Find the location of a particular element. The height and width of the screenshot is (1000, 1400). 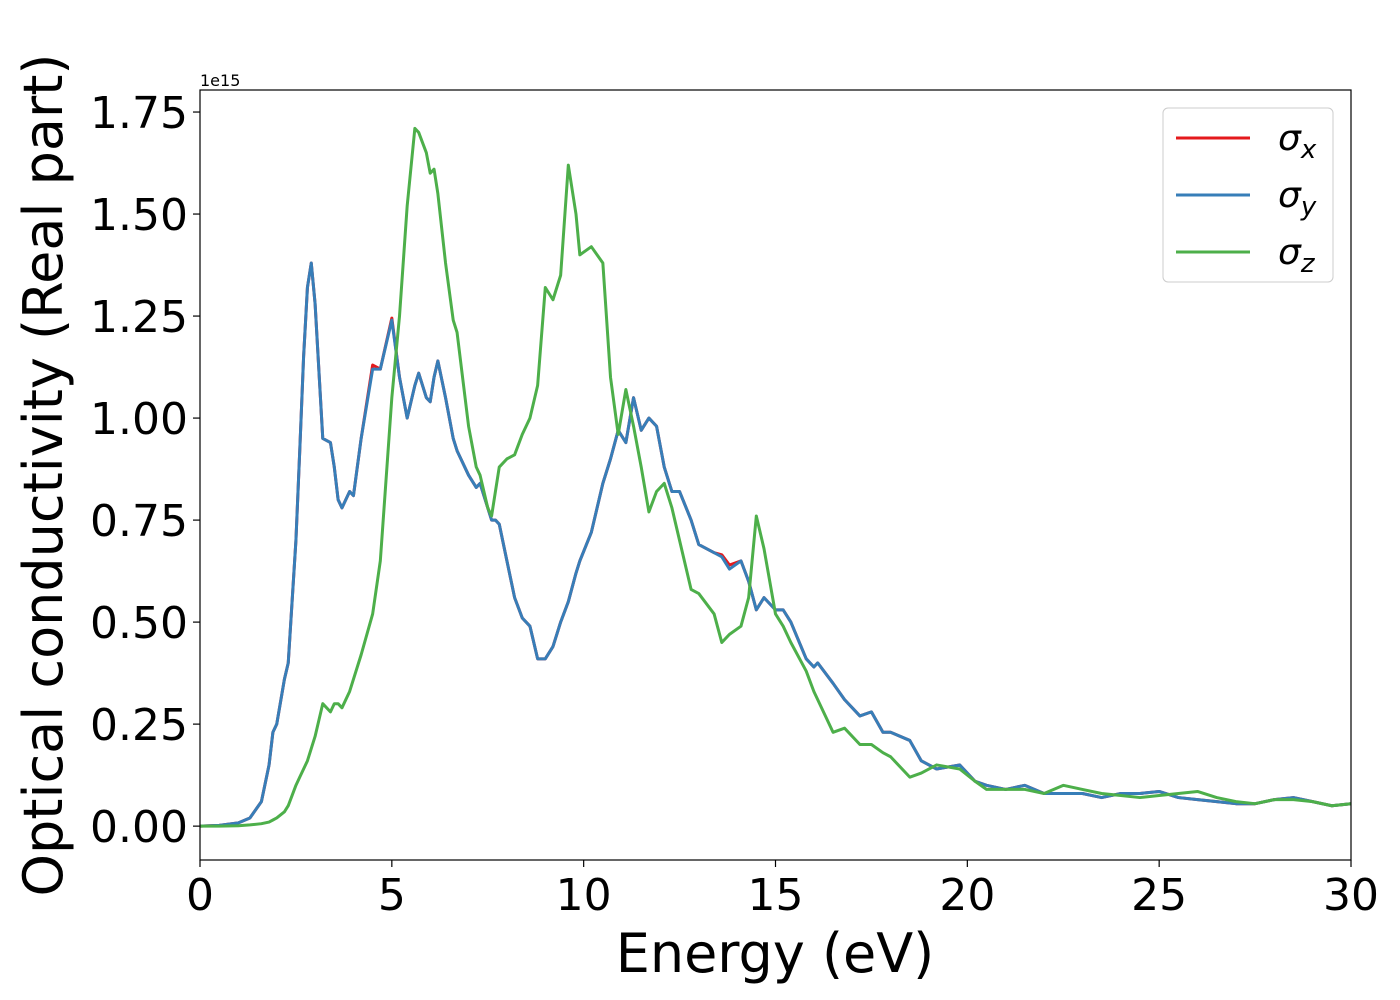

y-tick-label: 1.25 is located at coordinates (139, 317).